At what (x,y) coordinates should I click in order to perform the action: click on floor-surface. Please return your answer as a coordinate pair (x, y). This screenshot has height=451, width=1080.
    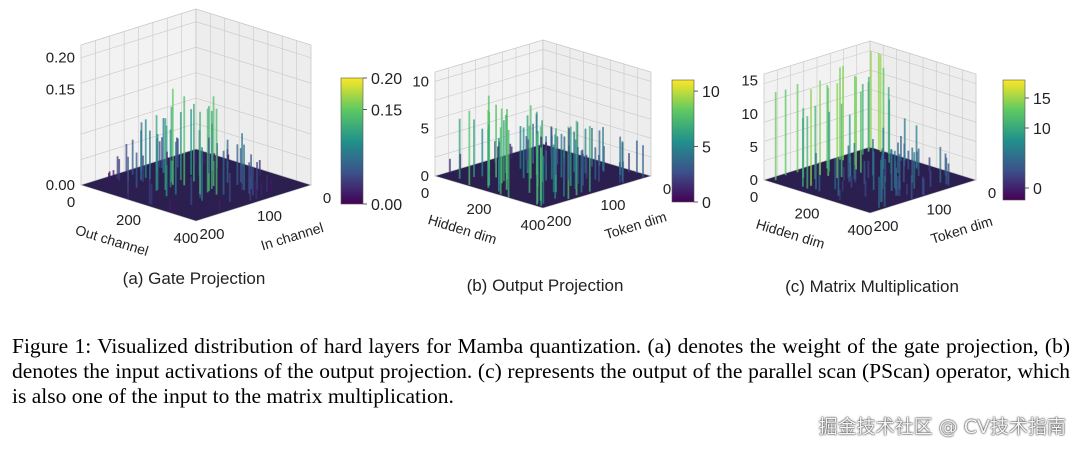
    Looking at the image, I should click on (870, 180).